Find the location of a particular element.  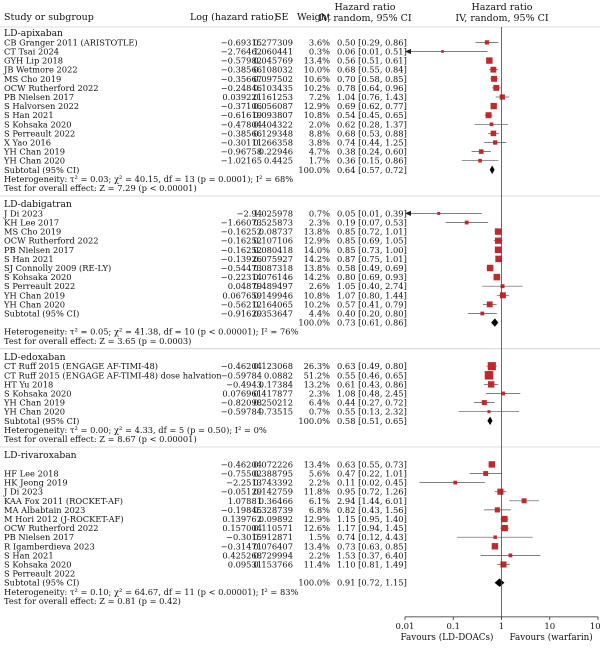

se-value: 0.075927 is located at coordinates (273, 259).